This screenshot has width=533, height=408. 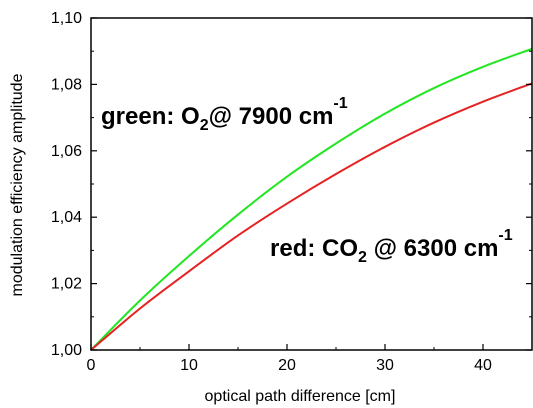 What do you see at coordinates (66, 151) in the screenshot?
I see `y-tick-label: 1,06` at bounding box center [66, 151].